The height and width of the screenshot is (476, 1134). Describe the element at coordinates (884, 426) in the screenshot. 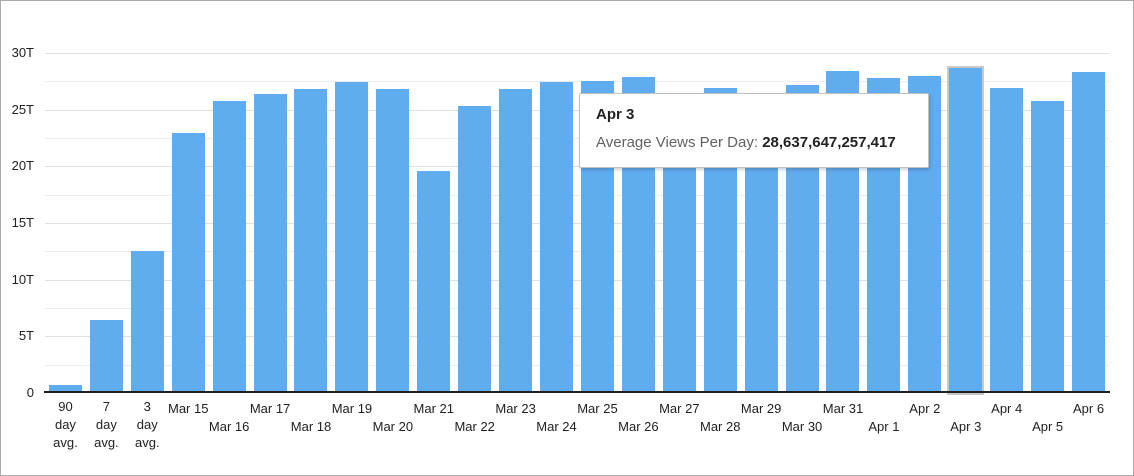

I see `x-axis-tick-label: Apr 1` at that location.